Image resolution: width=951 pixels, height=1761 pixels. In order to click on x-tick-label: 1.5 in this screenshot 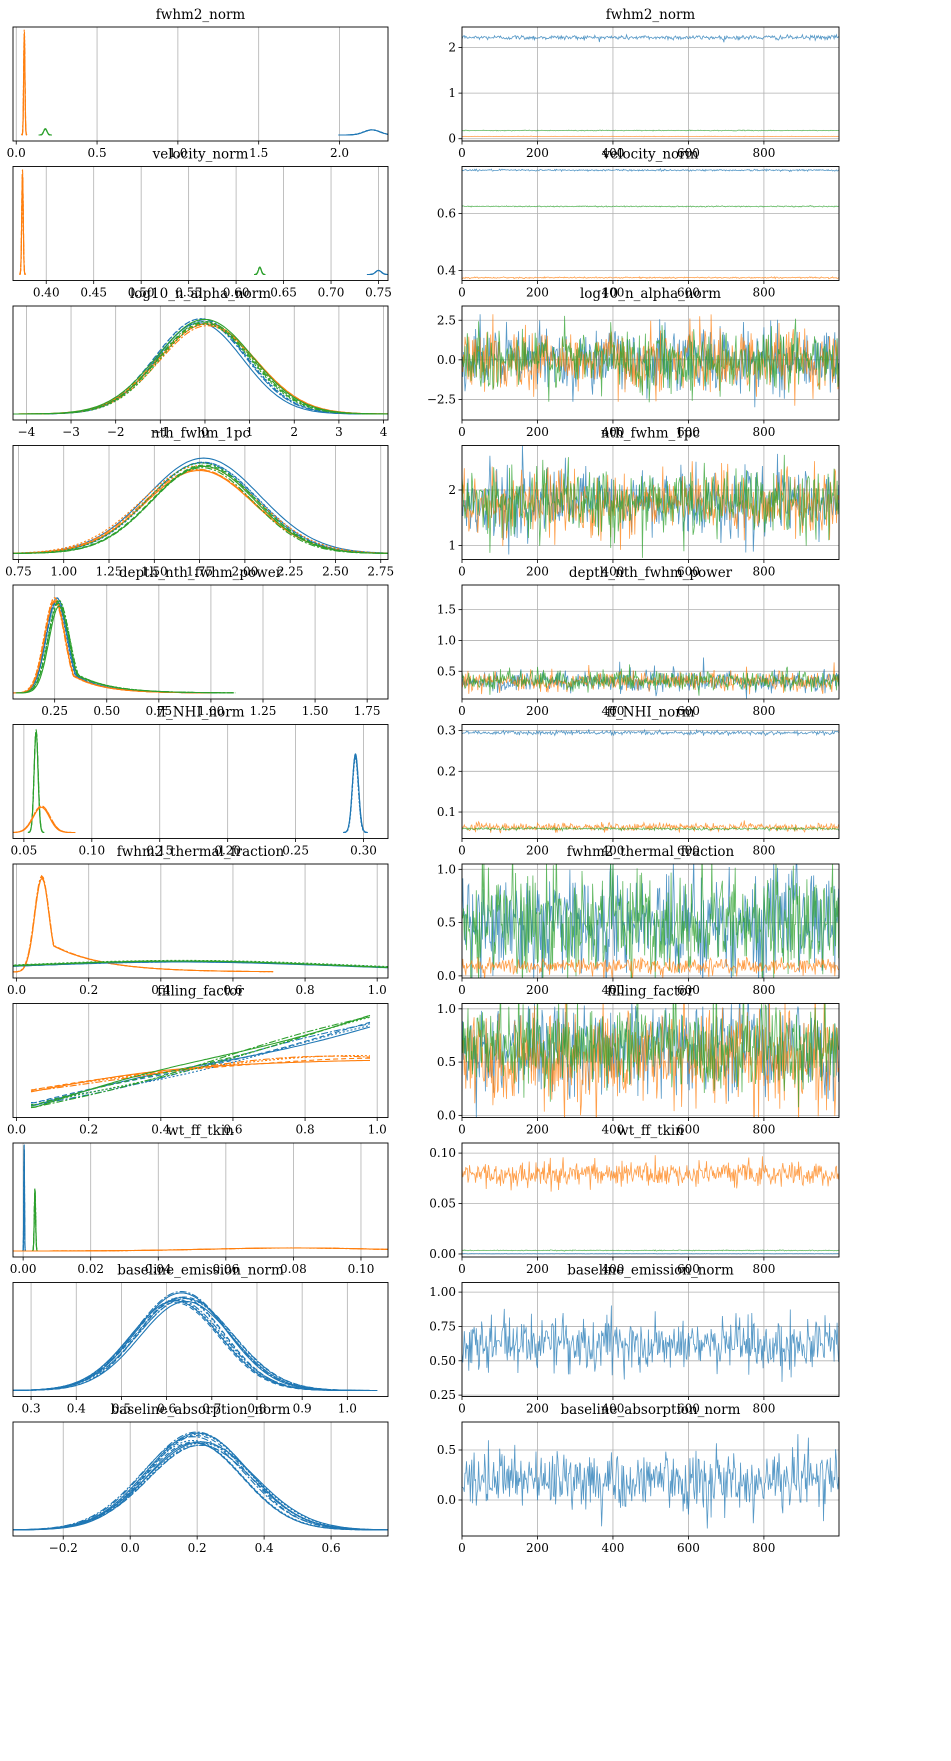, I will do `click(258, 153)`.